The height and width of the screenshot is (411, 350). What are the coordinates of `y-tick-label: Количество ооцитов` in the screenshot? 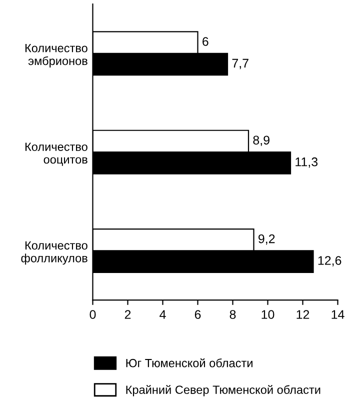 It's located at (56, 154).